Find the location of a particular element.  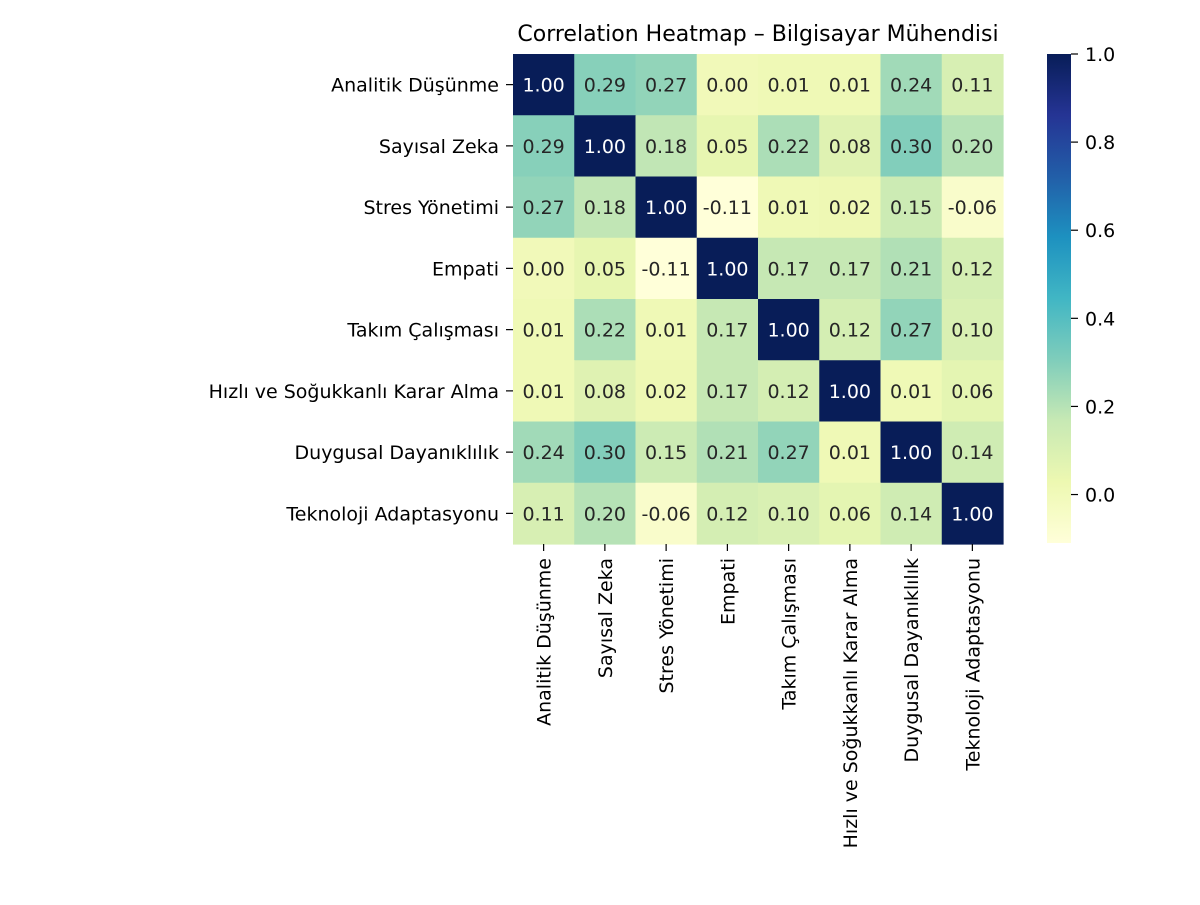

x-tick-label: Empati is located at coordinates (728, 591).